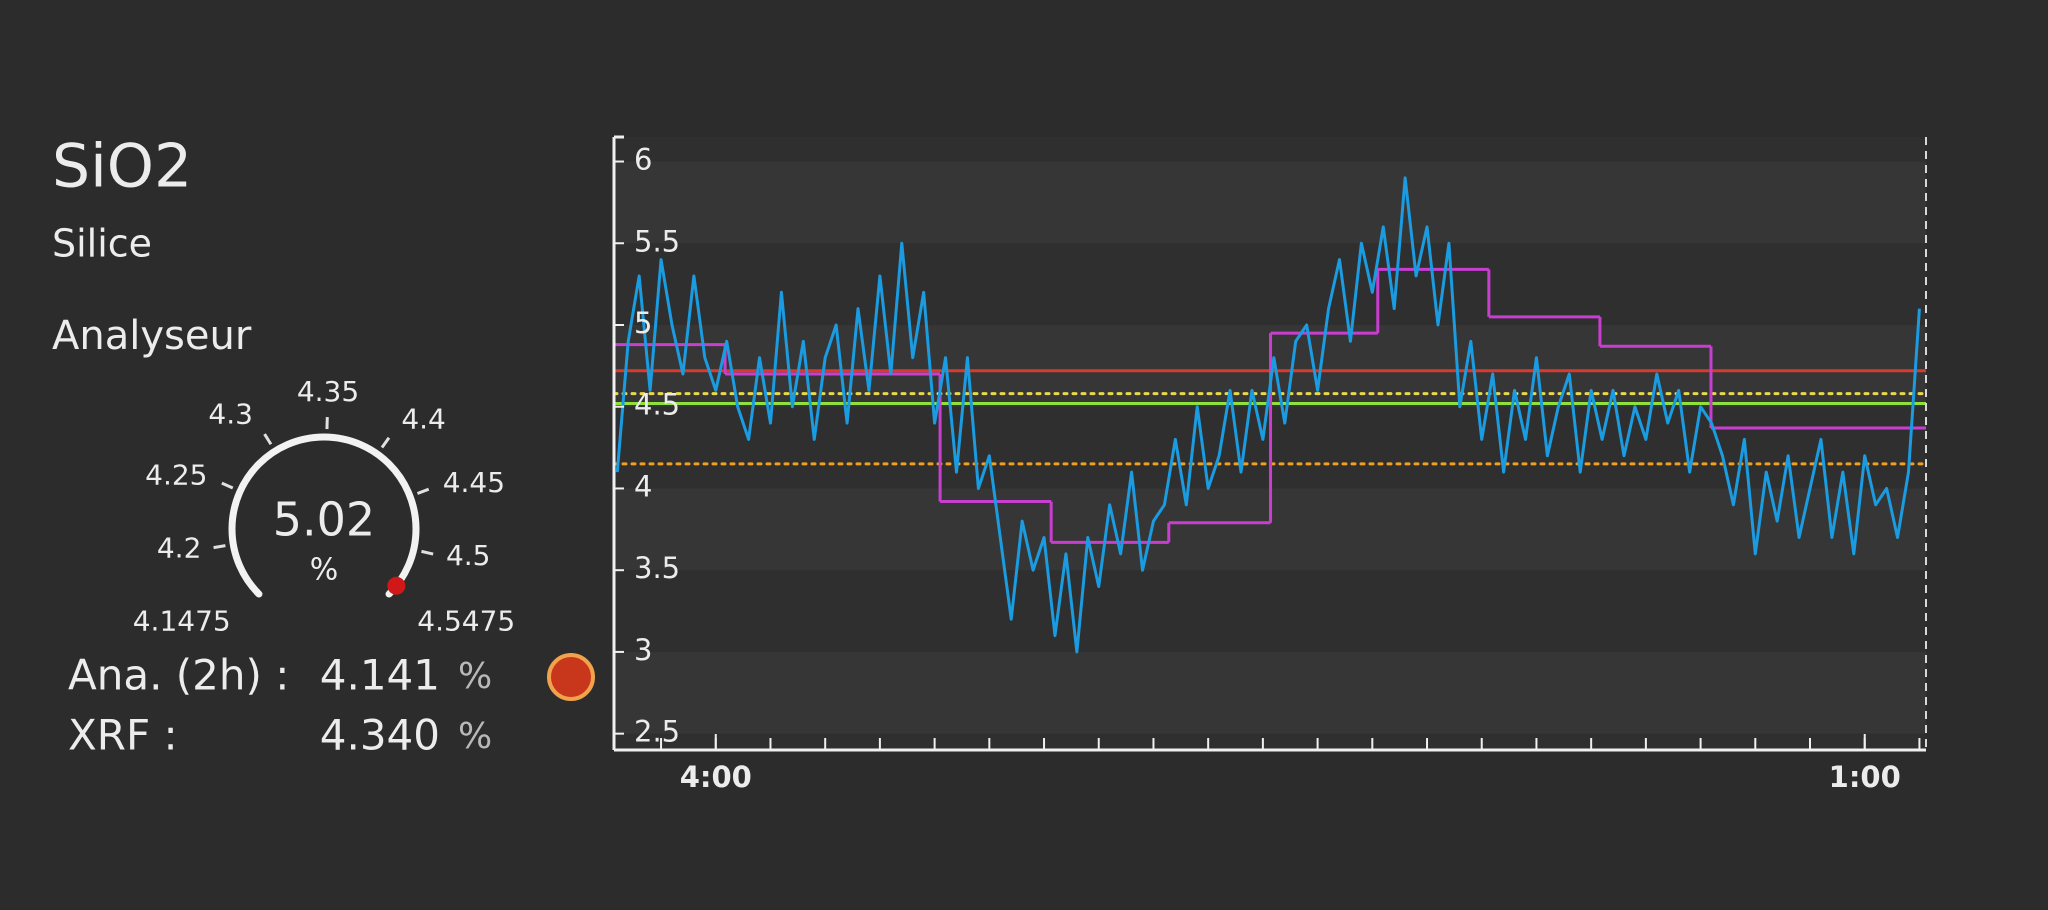  What do you see at coordinates (1865, 777) in the screenshot?
I see `x-tick-label: 1:00` at bounding box center [1865, 777].